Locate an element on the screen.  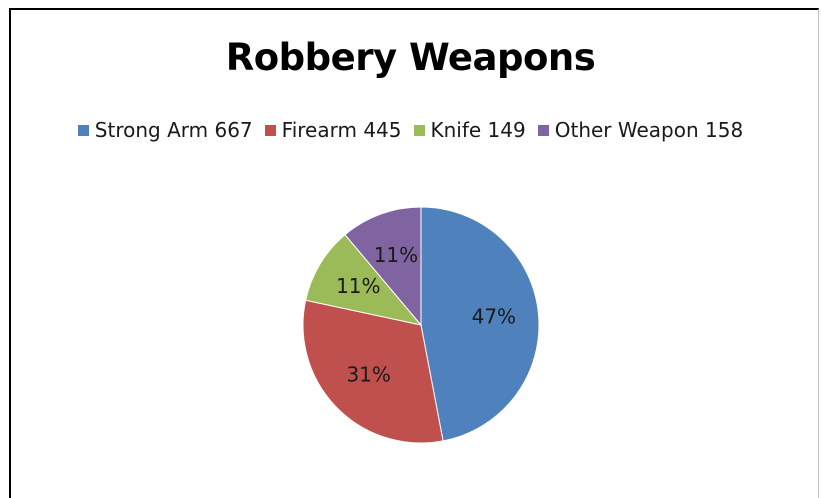
chart-title: Robbery Weapons is located at coordinates (410, 57).